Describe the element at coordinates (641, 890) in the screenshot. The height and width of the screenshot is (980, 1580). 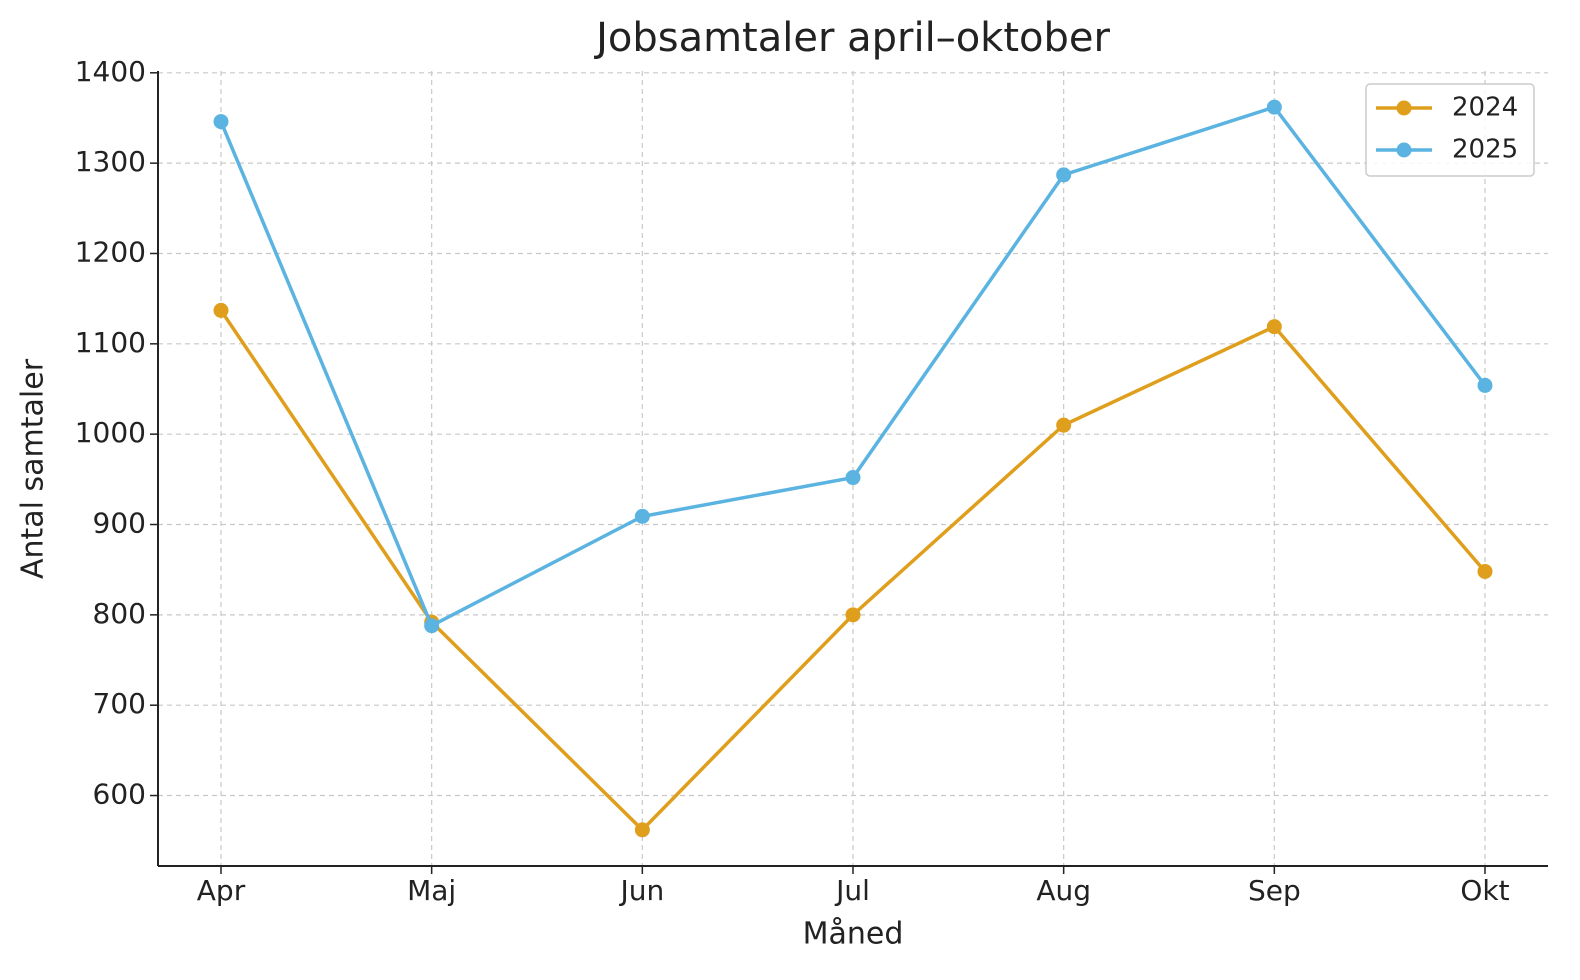
I see `x-tick-label: Jun` at that location.